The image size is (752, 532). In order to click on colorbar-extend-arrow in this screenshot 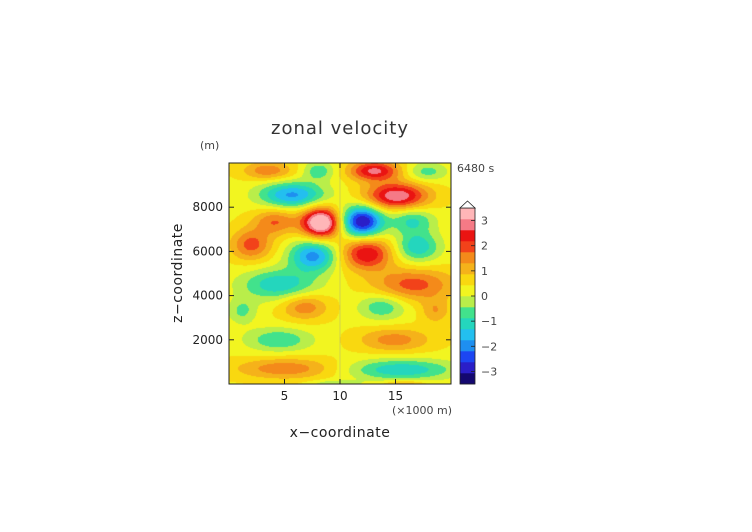, I will do `click(467, 204)`.